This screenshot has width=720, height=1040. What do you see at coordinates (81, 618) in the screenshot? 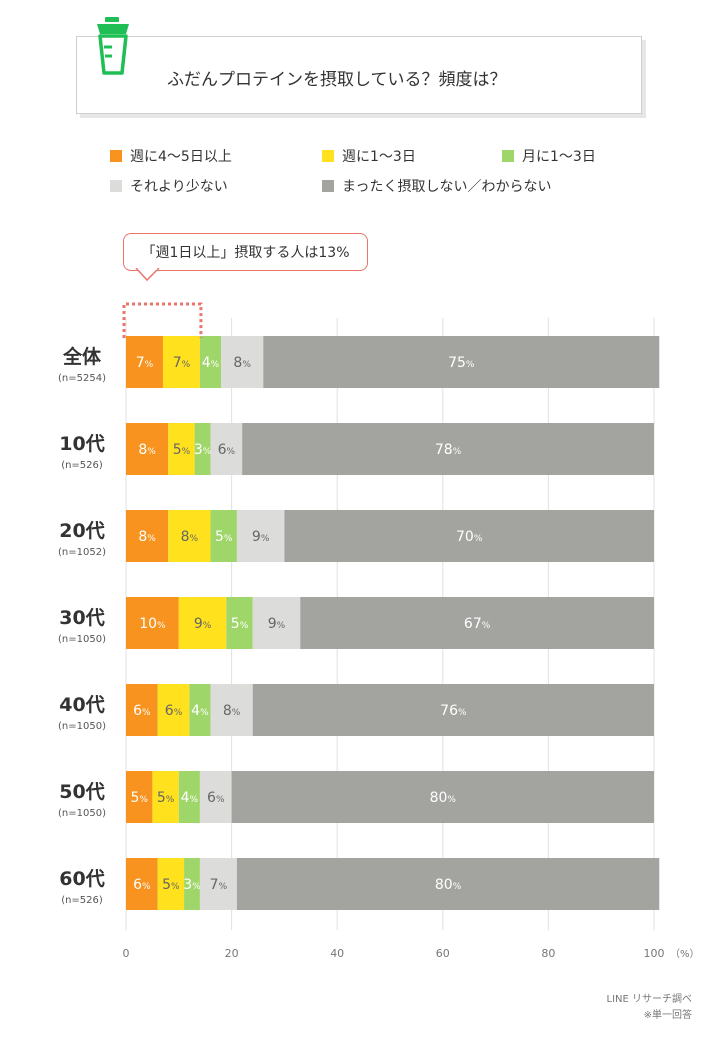
I see `category-label: 30代` at bounding box center [81, 618].